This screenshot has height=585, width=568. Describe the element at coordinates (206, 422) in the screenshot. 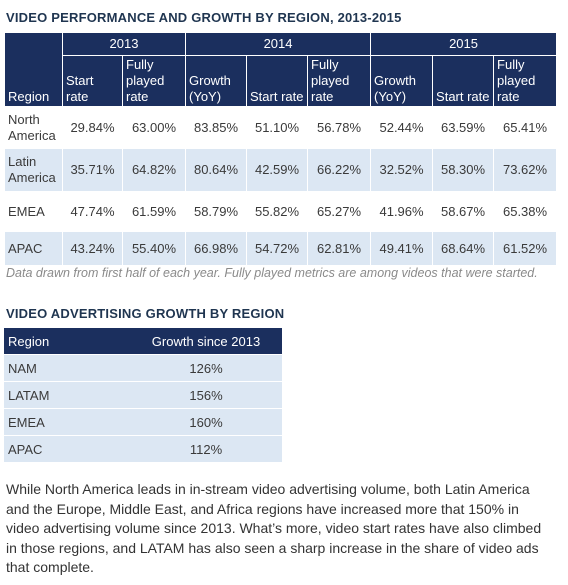

I see `cell: 160%` at that location.